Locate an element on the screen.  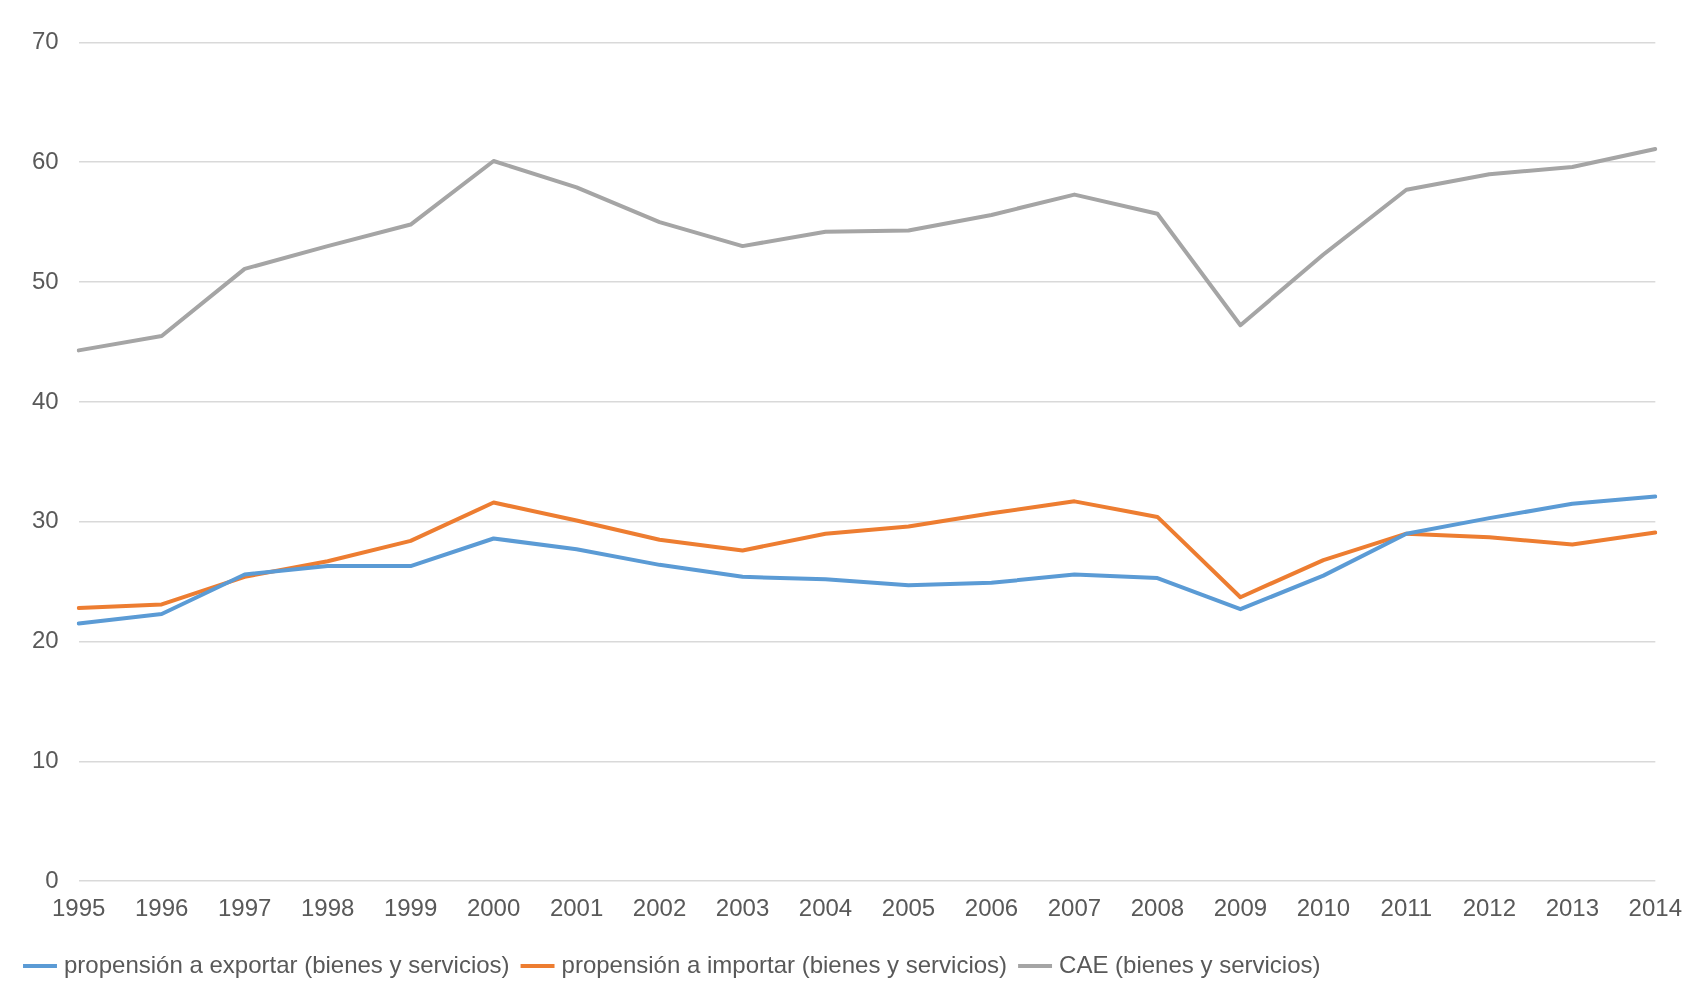
legend-label: propensión a importar (bienes y servicios) is located at coordinates (784, 964).